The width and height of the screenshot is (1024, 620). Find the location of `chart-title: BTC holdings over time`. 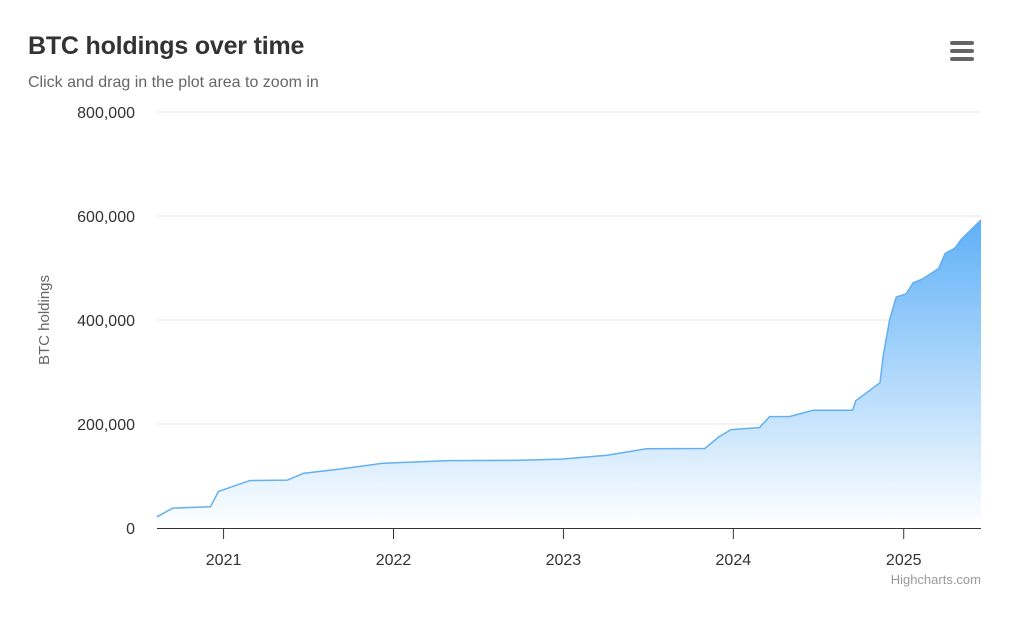

chart-title: BTC holdings over time is located at coordinates (166, 46).